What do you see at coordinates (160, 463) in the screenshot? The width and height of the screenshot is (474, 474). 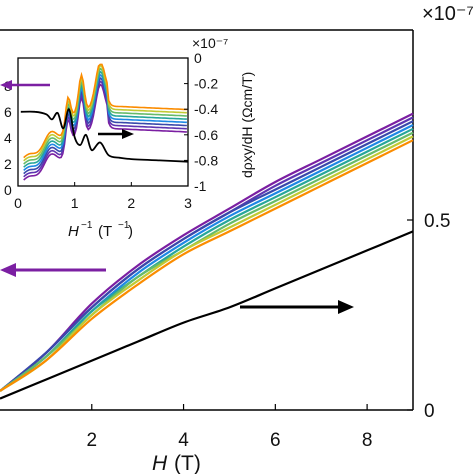 I see `main-x-axis-var: H` at bounding box center [160, 463].